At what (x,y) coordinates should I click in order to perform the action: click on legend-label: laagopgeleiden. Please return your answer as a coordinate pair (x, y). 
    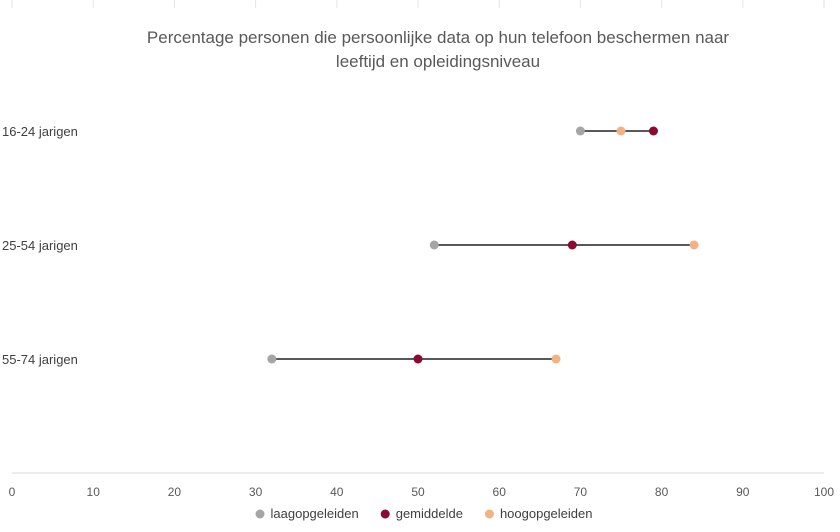
    Looking at the image, I should click on (315, 513).